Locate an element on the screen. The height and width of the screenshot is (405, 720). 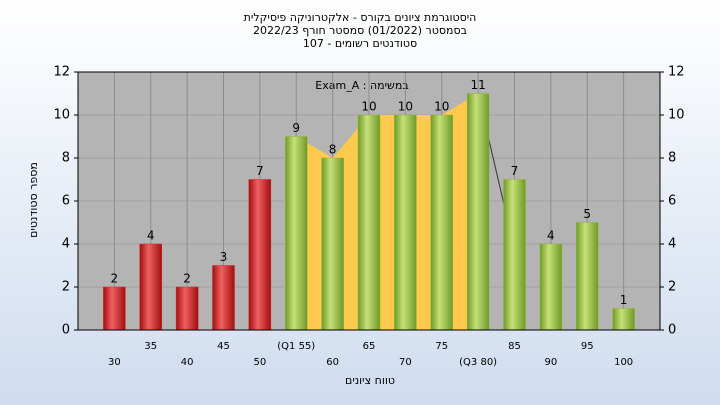
y-axis-label: מספר סטודנטים is located at coordinates (33, 200).